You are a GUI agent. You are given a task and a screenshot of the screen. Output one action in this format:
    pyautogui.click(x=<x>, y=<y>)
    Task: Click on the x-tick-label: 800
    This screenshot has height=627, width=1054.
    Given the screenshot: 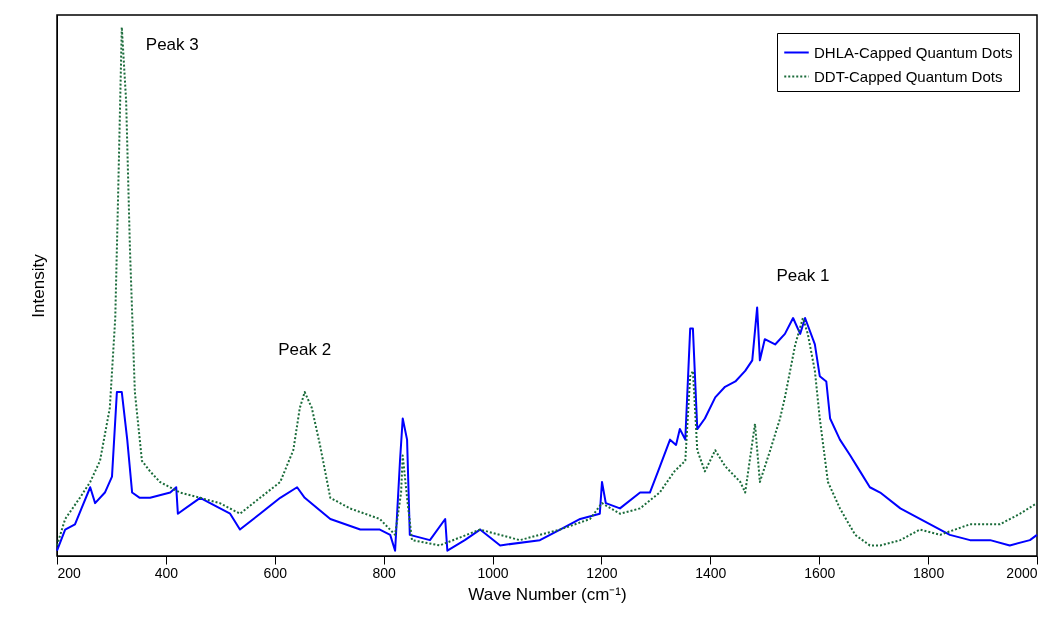 What is the action you would take?
    pyautogui.click(x=384, y=572)
    